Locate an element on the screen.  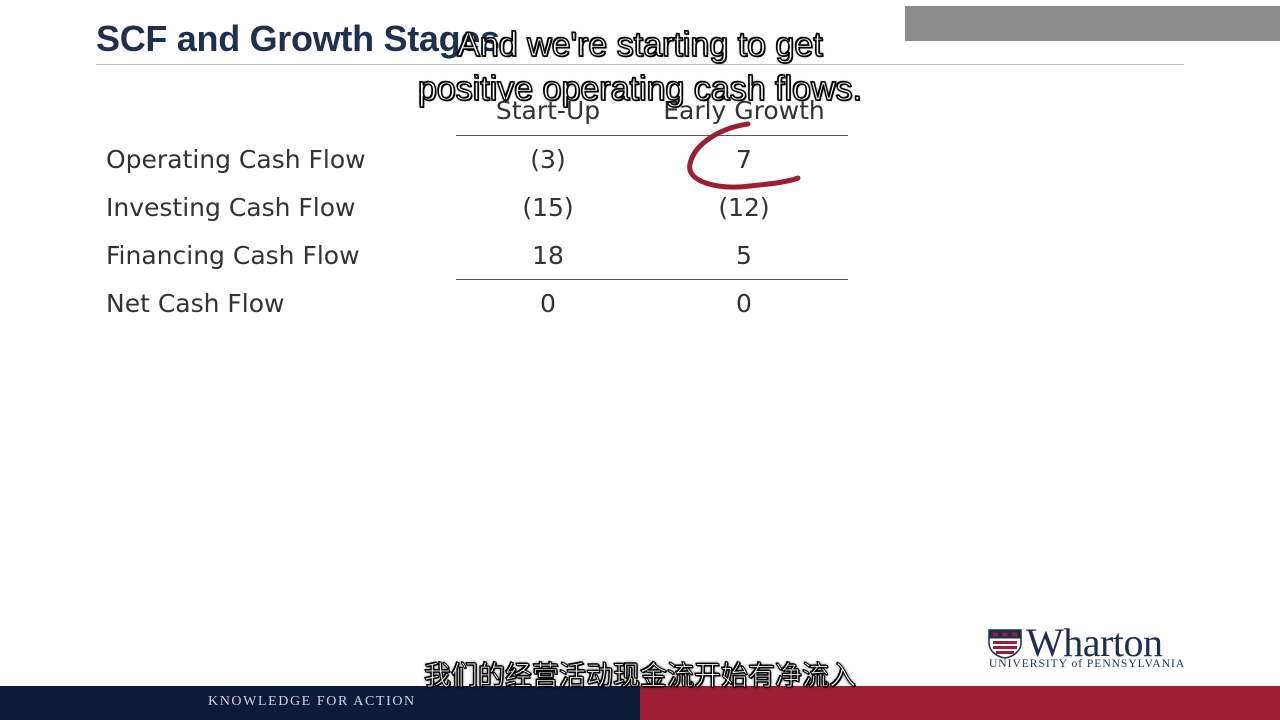
column-header-early-growth: Early Growth is located at coordinates (744, 110).